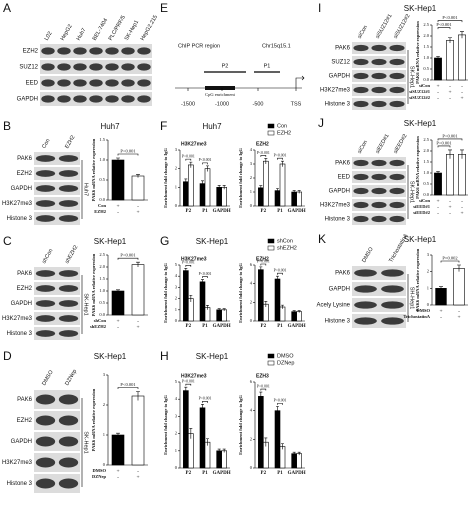 Image resolution: width=474 pixels, height=511 pixels. I want to click on lane-label: BEL-7404, so click(100, 30).